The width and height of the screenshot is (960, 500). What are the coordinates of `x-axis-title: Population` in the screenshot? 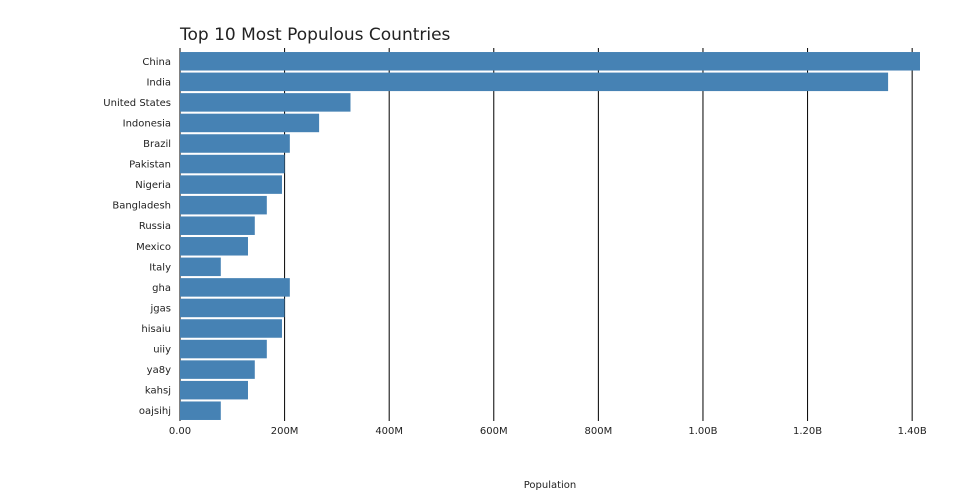 It's located at (550, 485).